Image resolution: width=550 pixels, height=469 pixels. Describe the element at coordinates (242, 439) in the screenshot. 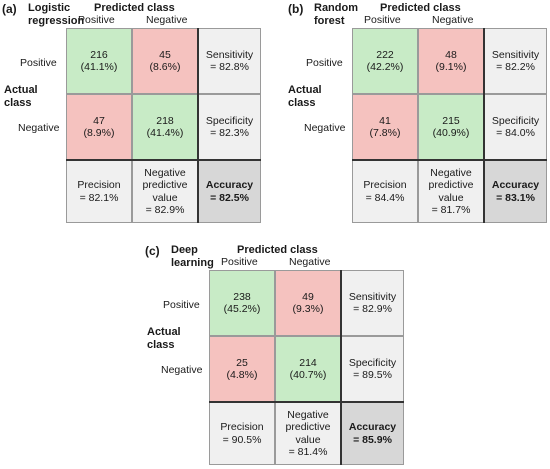

I see `precision-value: = 90.5%` at that location.